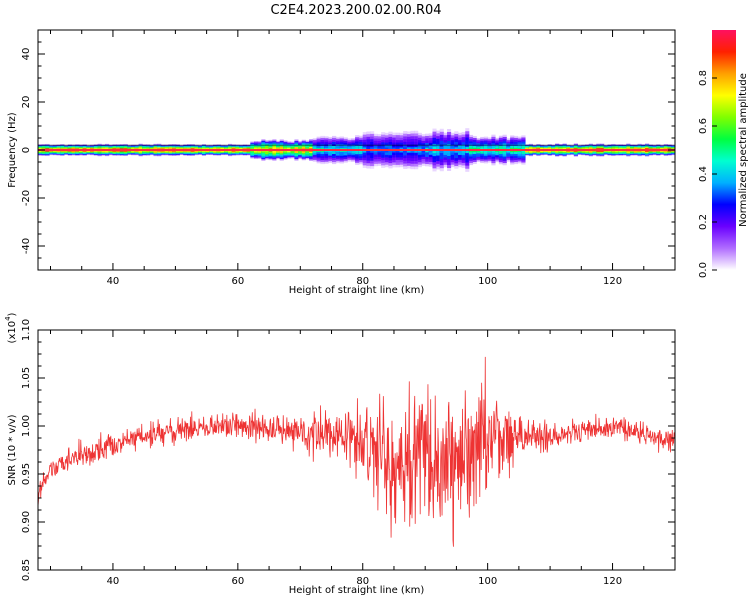 The width and height of the screenshot is (750, 600). What do you see at coordinates (26, 198) in the screenshot?
I see `spectrogram-y-tick-label: -20` at bounding box center [26, 198].